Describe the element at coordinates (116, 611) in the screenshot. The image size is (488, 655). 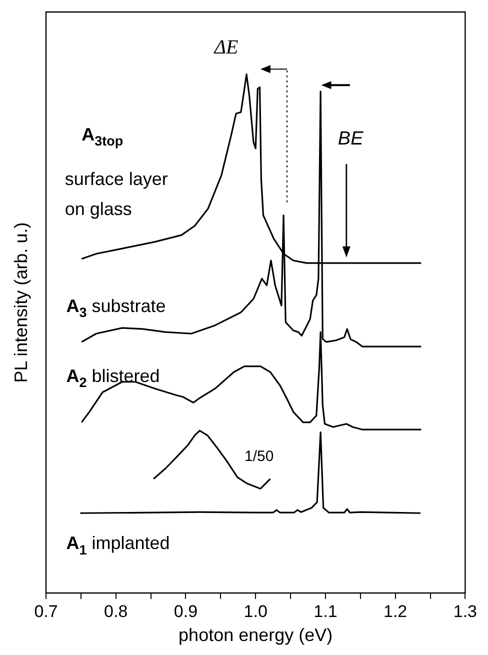
I see `x-tick-label: 0.8` at that location.